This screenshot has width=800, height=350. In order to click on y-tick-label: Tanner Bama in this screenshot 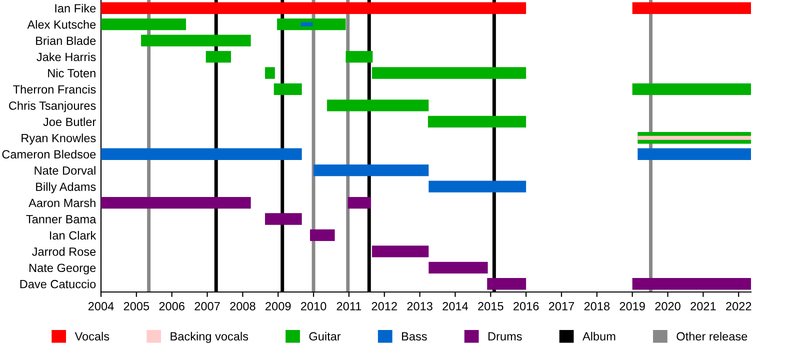, I will do `click(61, 219)`.